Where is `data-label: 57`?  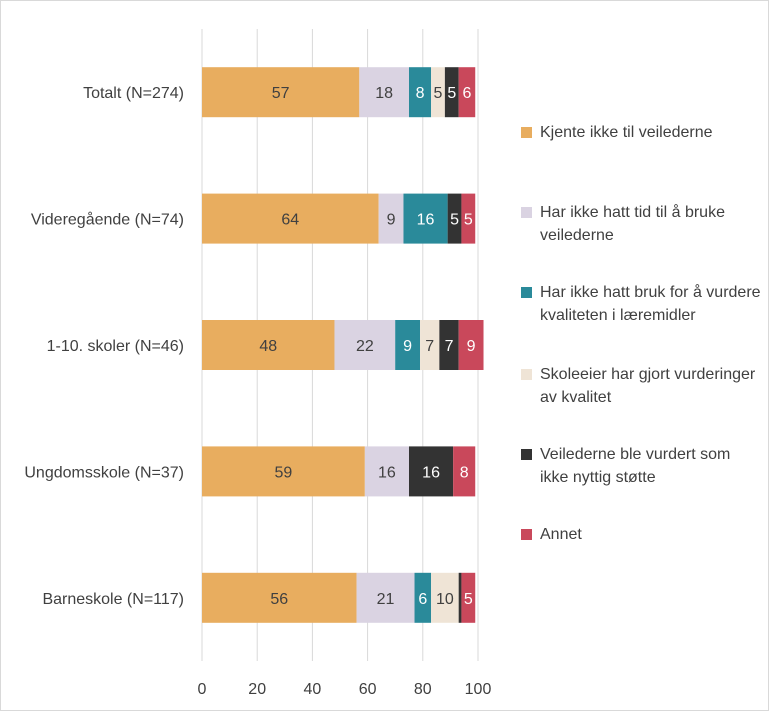
data-label: 57 is located at coordinates (281, 93).